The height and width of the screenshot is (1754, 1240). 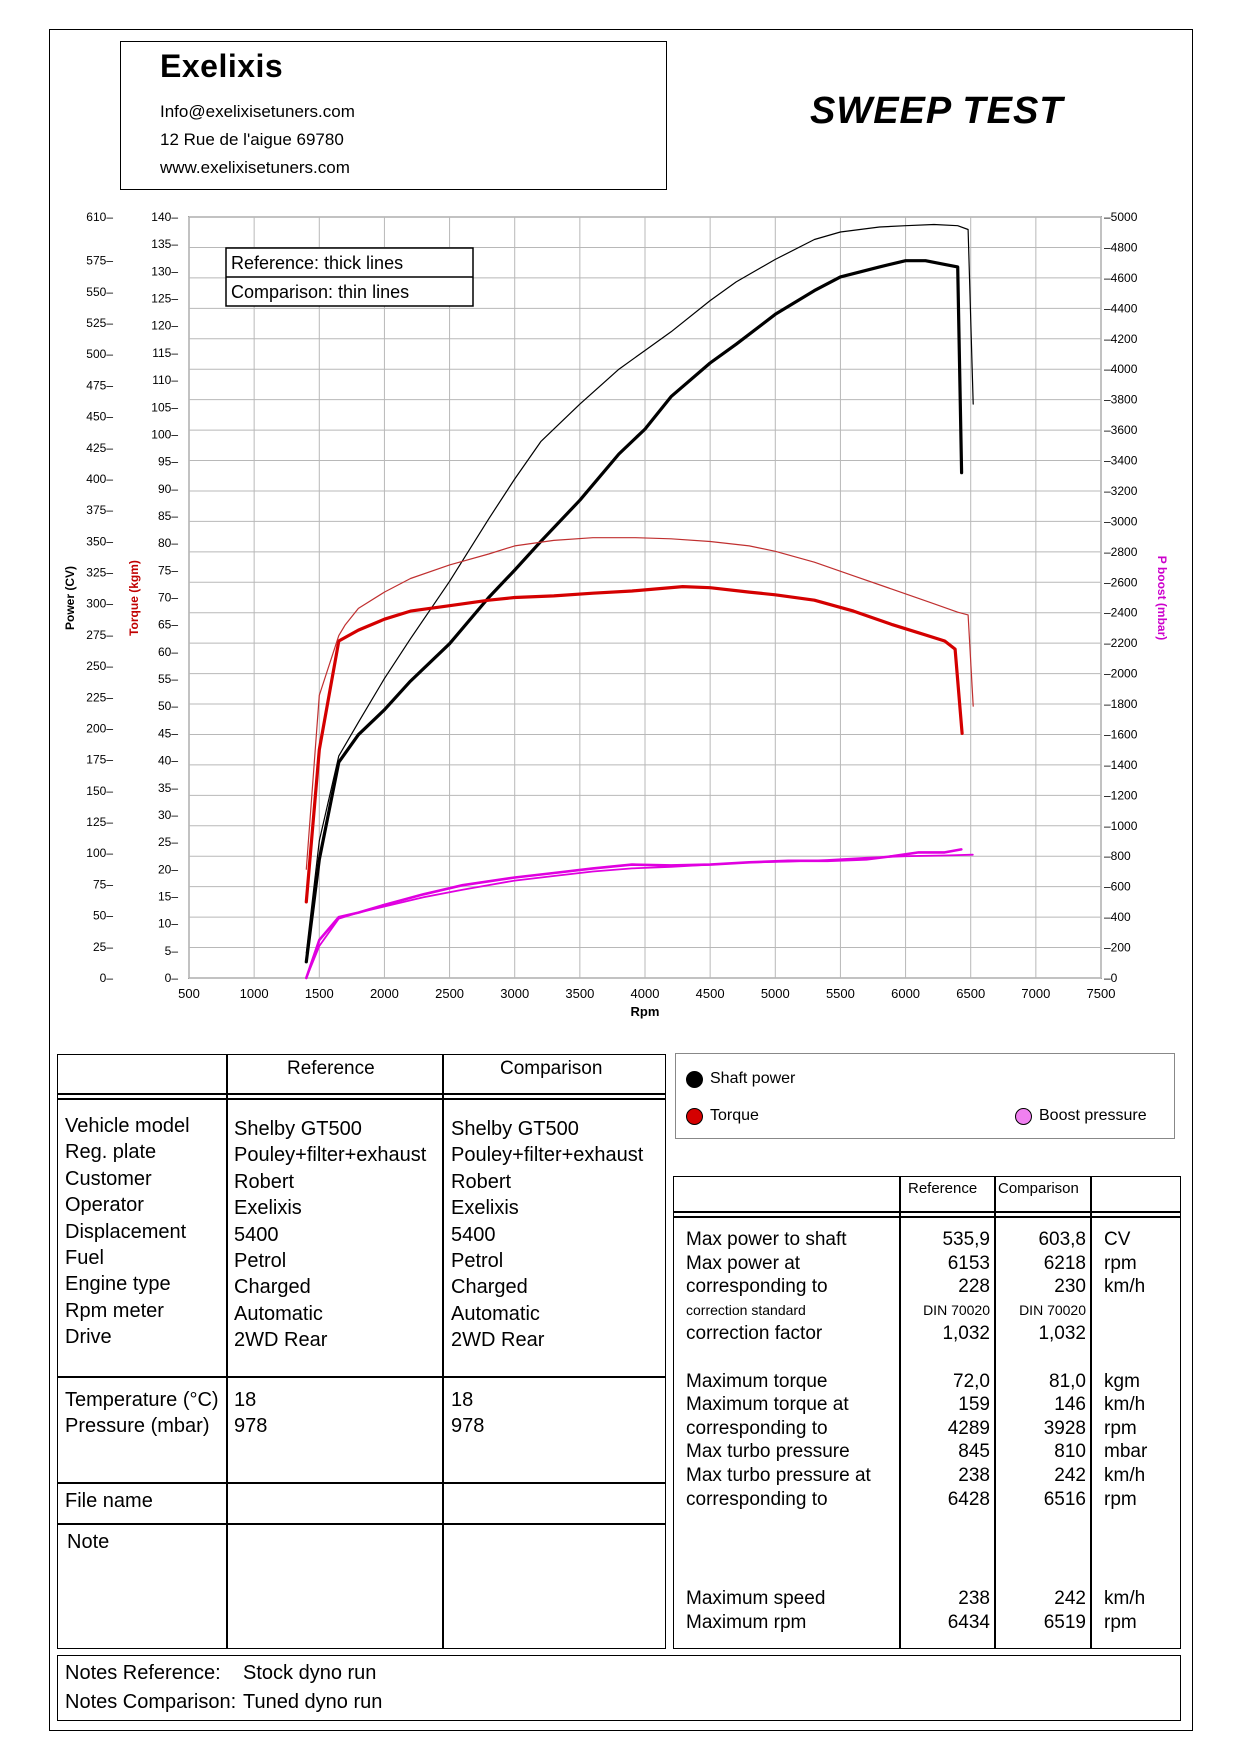 What do you see at coordinates (768, 1452) in the screenshot?
I see `result-label: Max turbo pressure` at bounding box center [768, 1452].